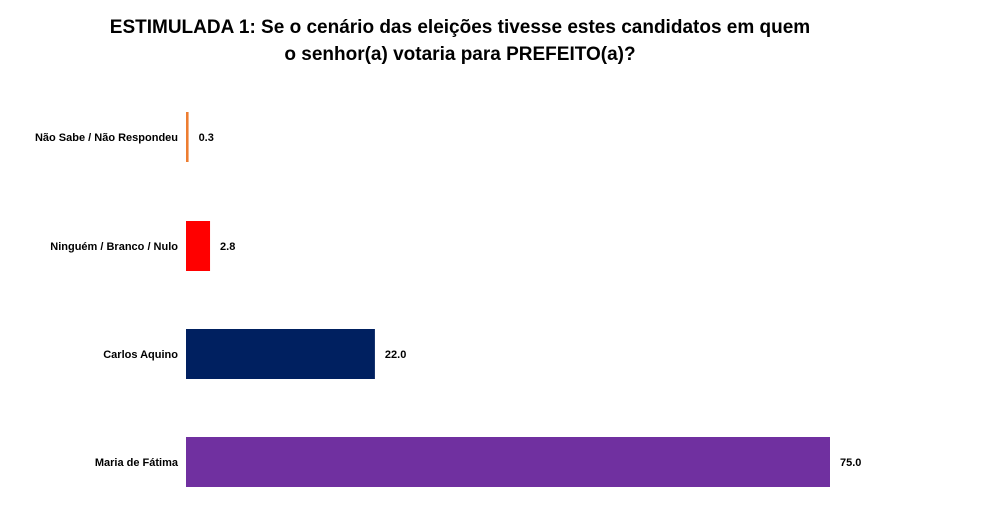  Describe the element at coordinates (850, 463) in the screenshot. I see `value-label-3: 75.0` at that location.